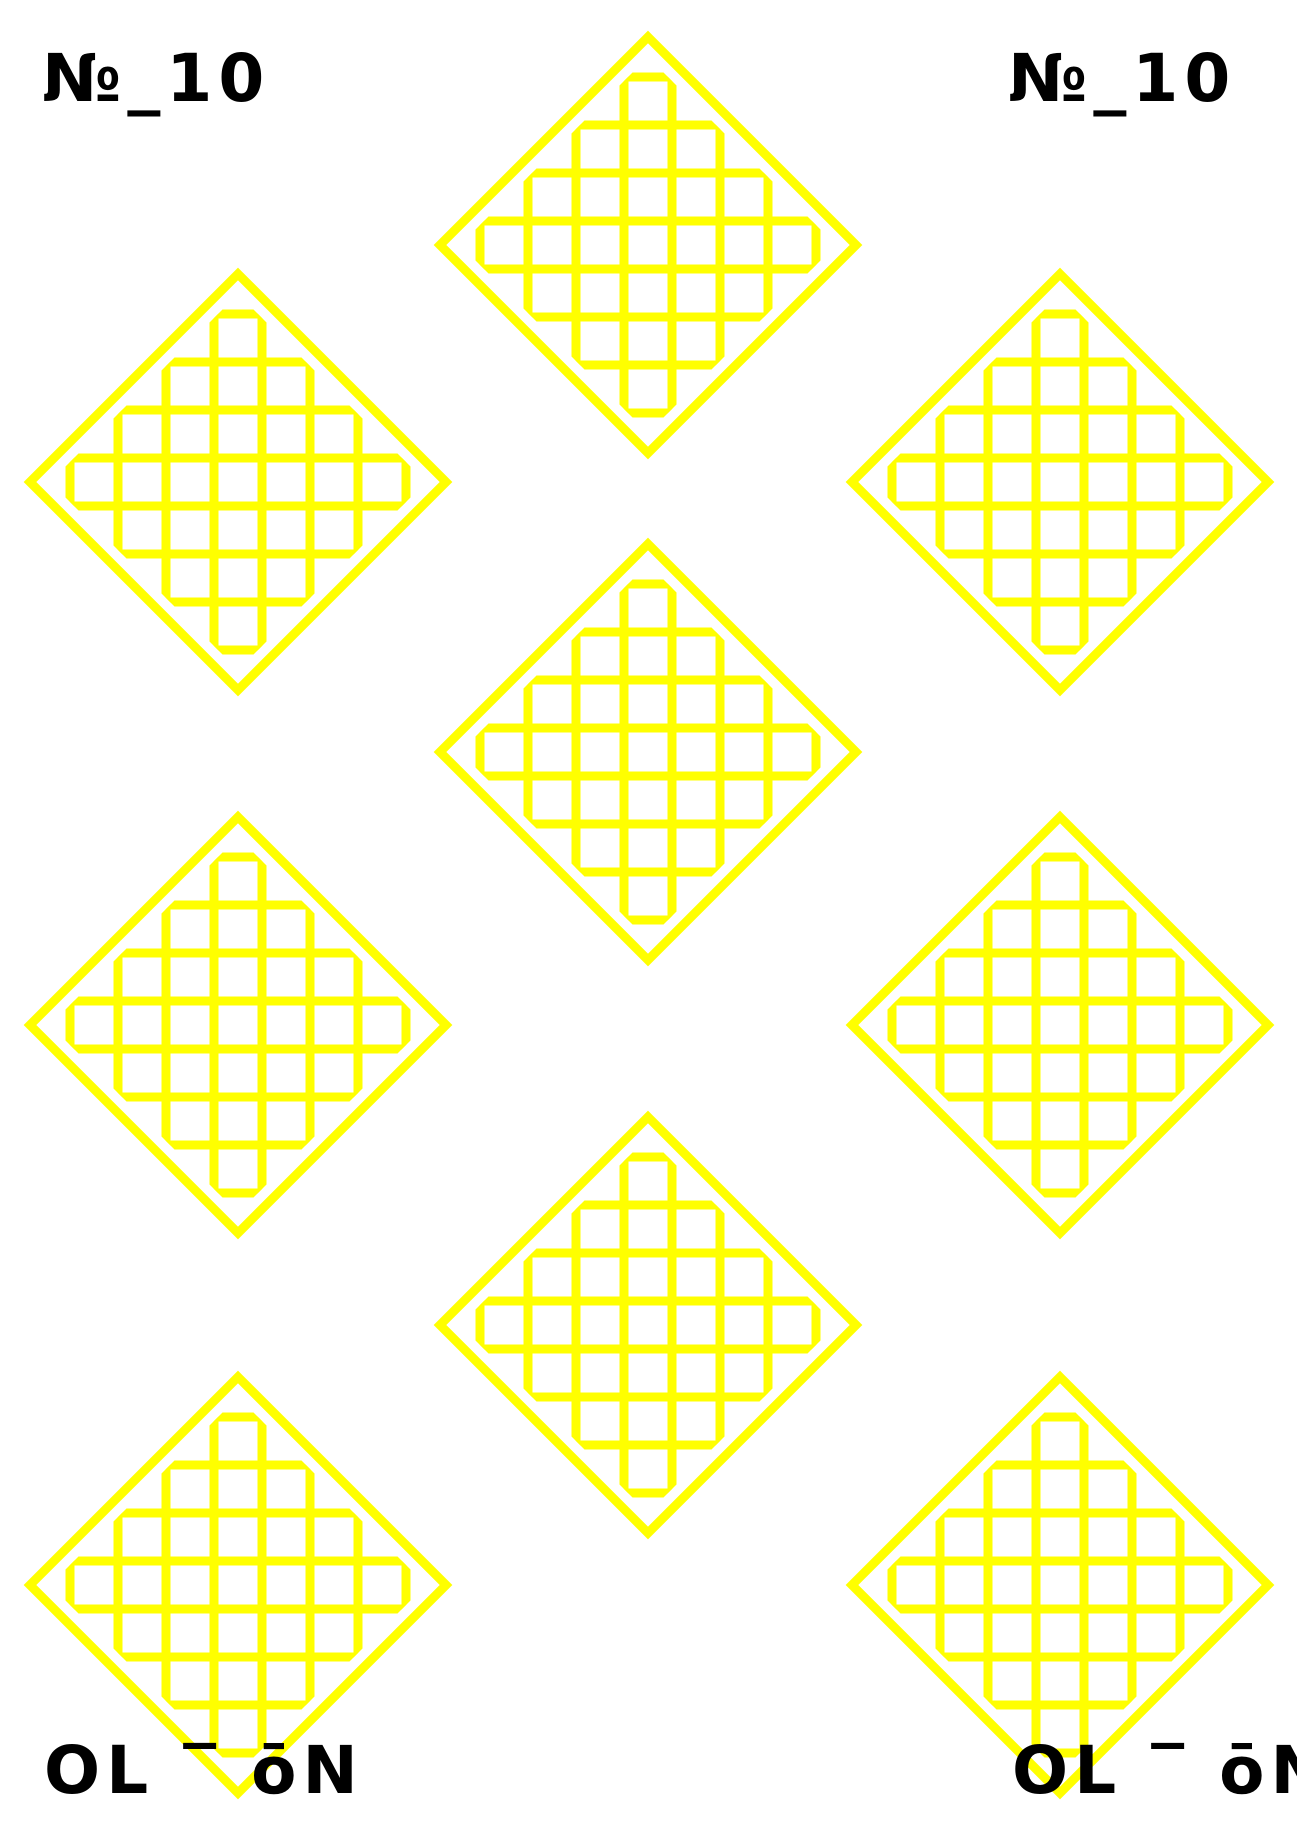  Describe the element at coordinates (156, 78) in the screenshot. I see `edition-number-top-left: №_10` at that location.